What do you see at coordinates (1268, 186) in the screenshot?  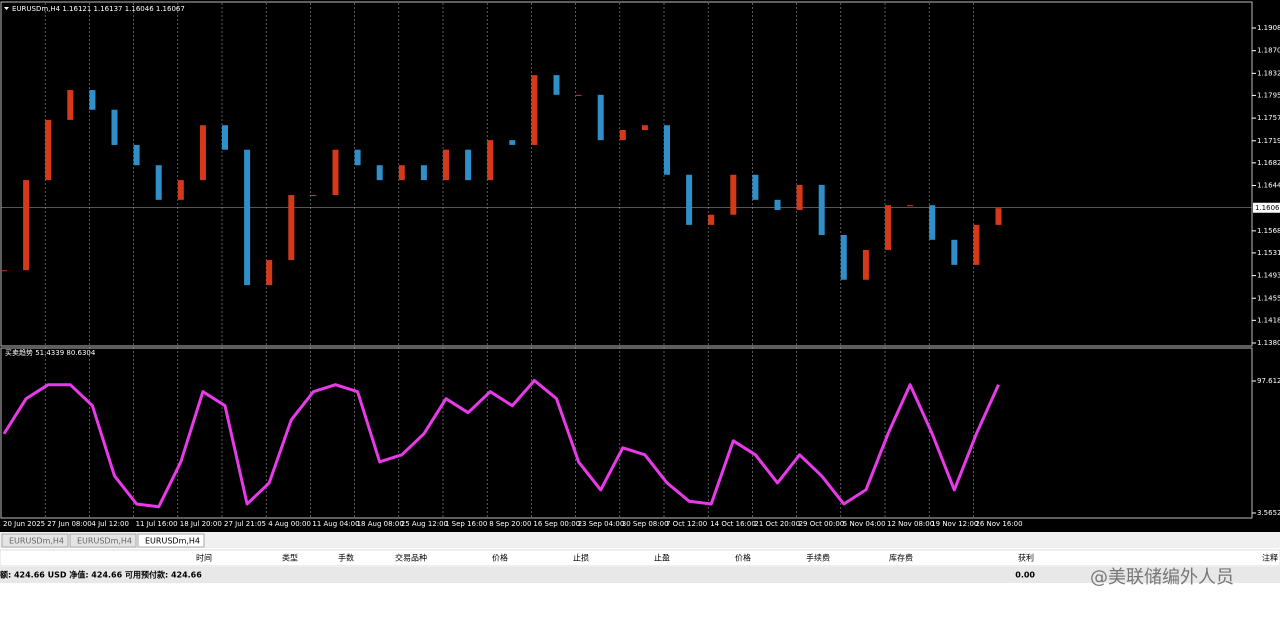 I see `price-tick-label: 1.16440` at bounding box center [1268, 186].